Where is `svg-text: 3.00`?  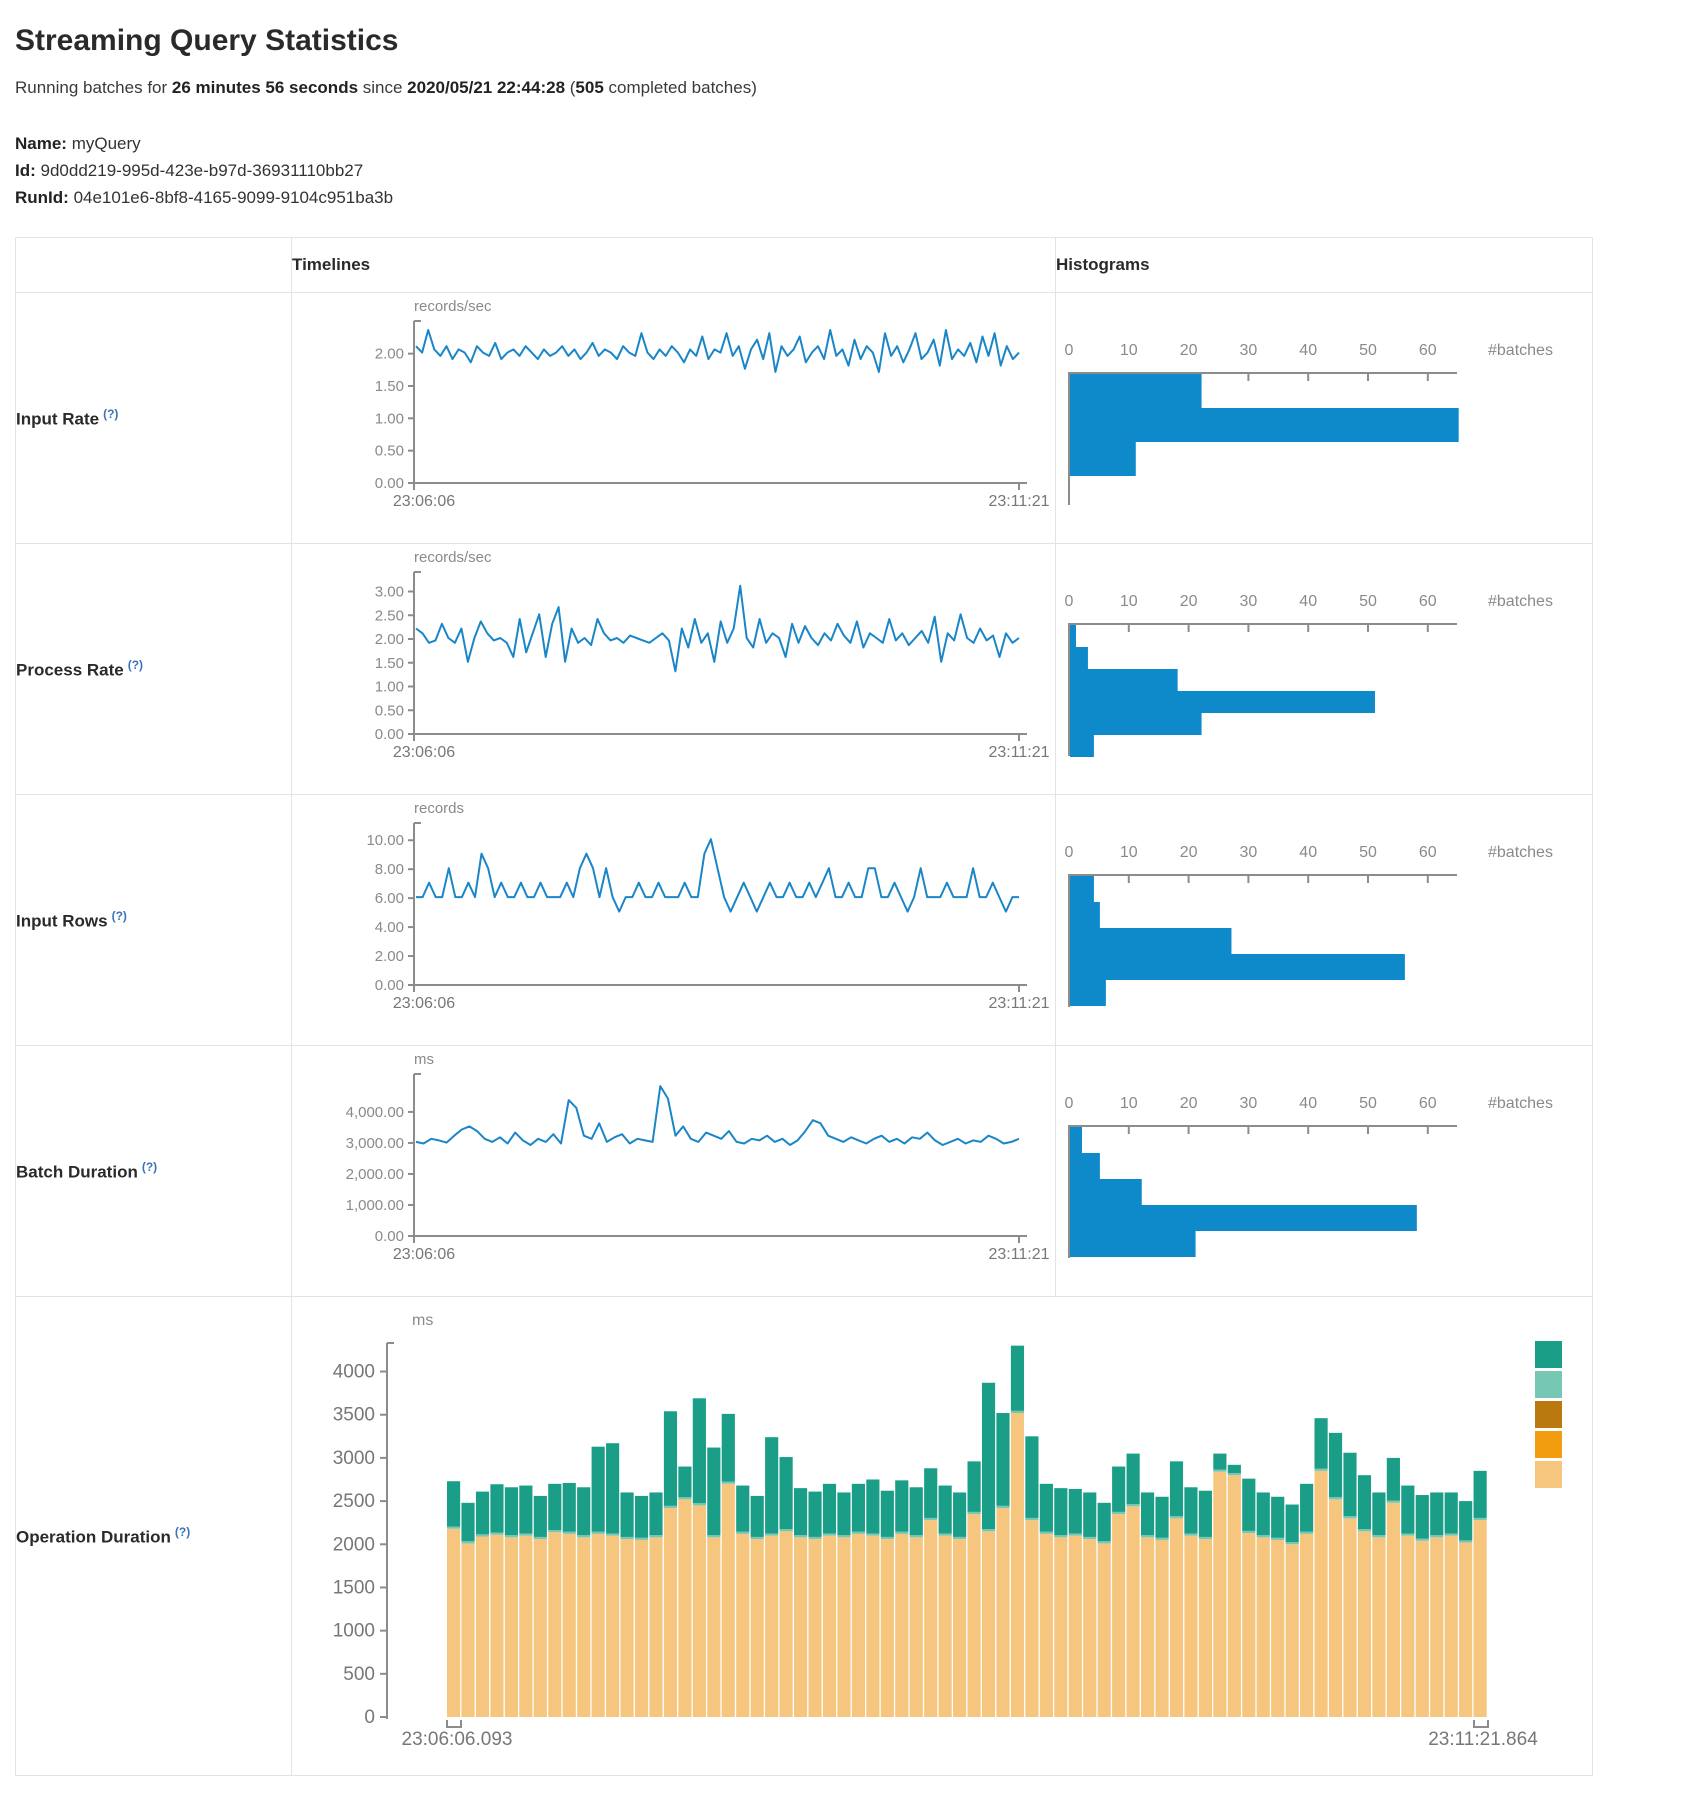 svg-text: 3.00 is located at coordinates (389, 592).